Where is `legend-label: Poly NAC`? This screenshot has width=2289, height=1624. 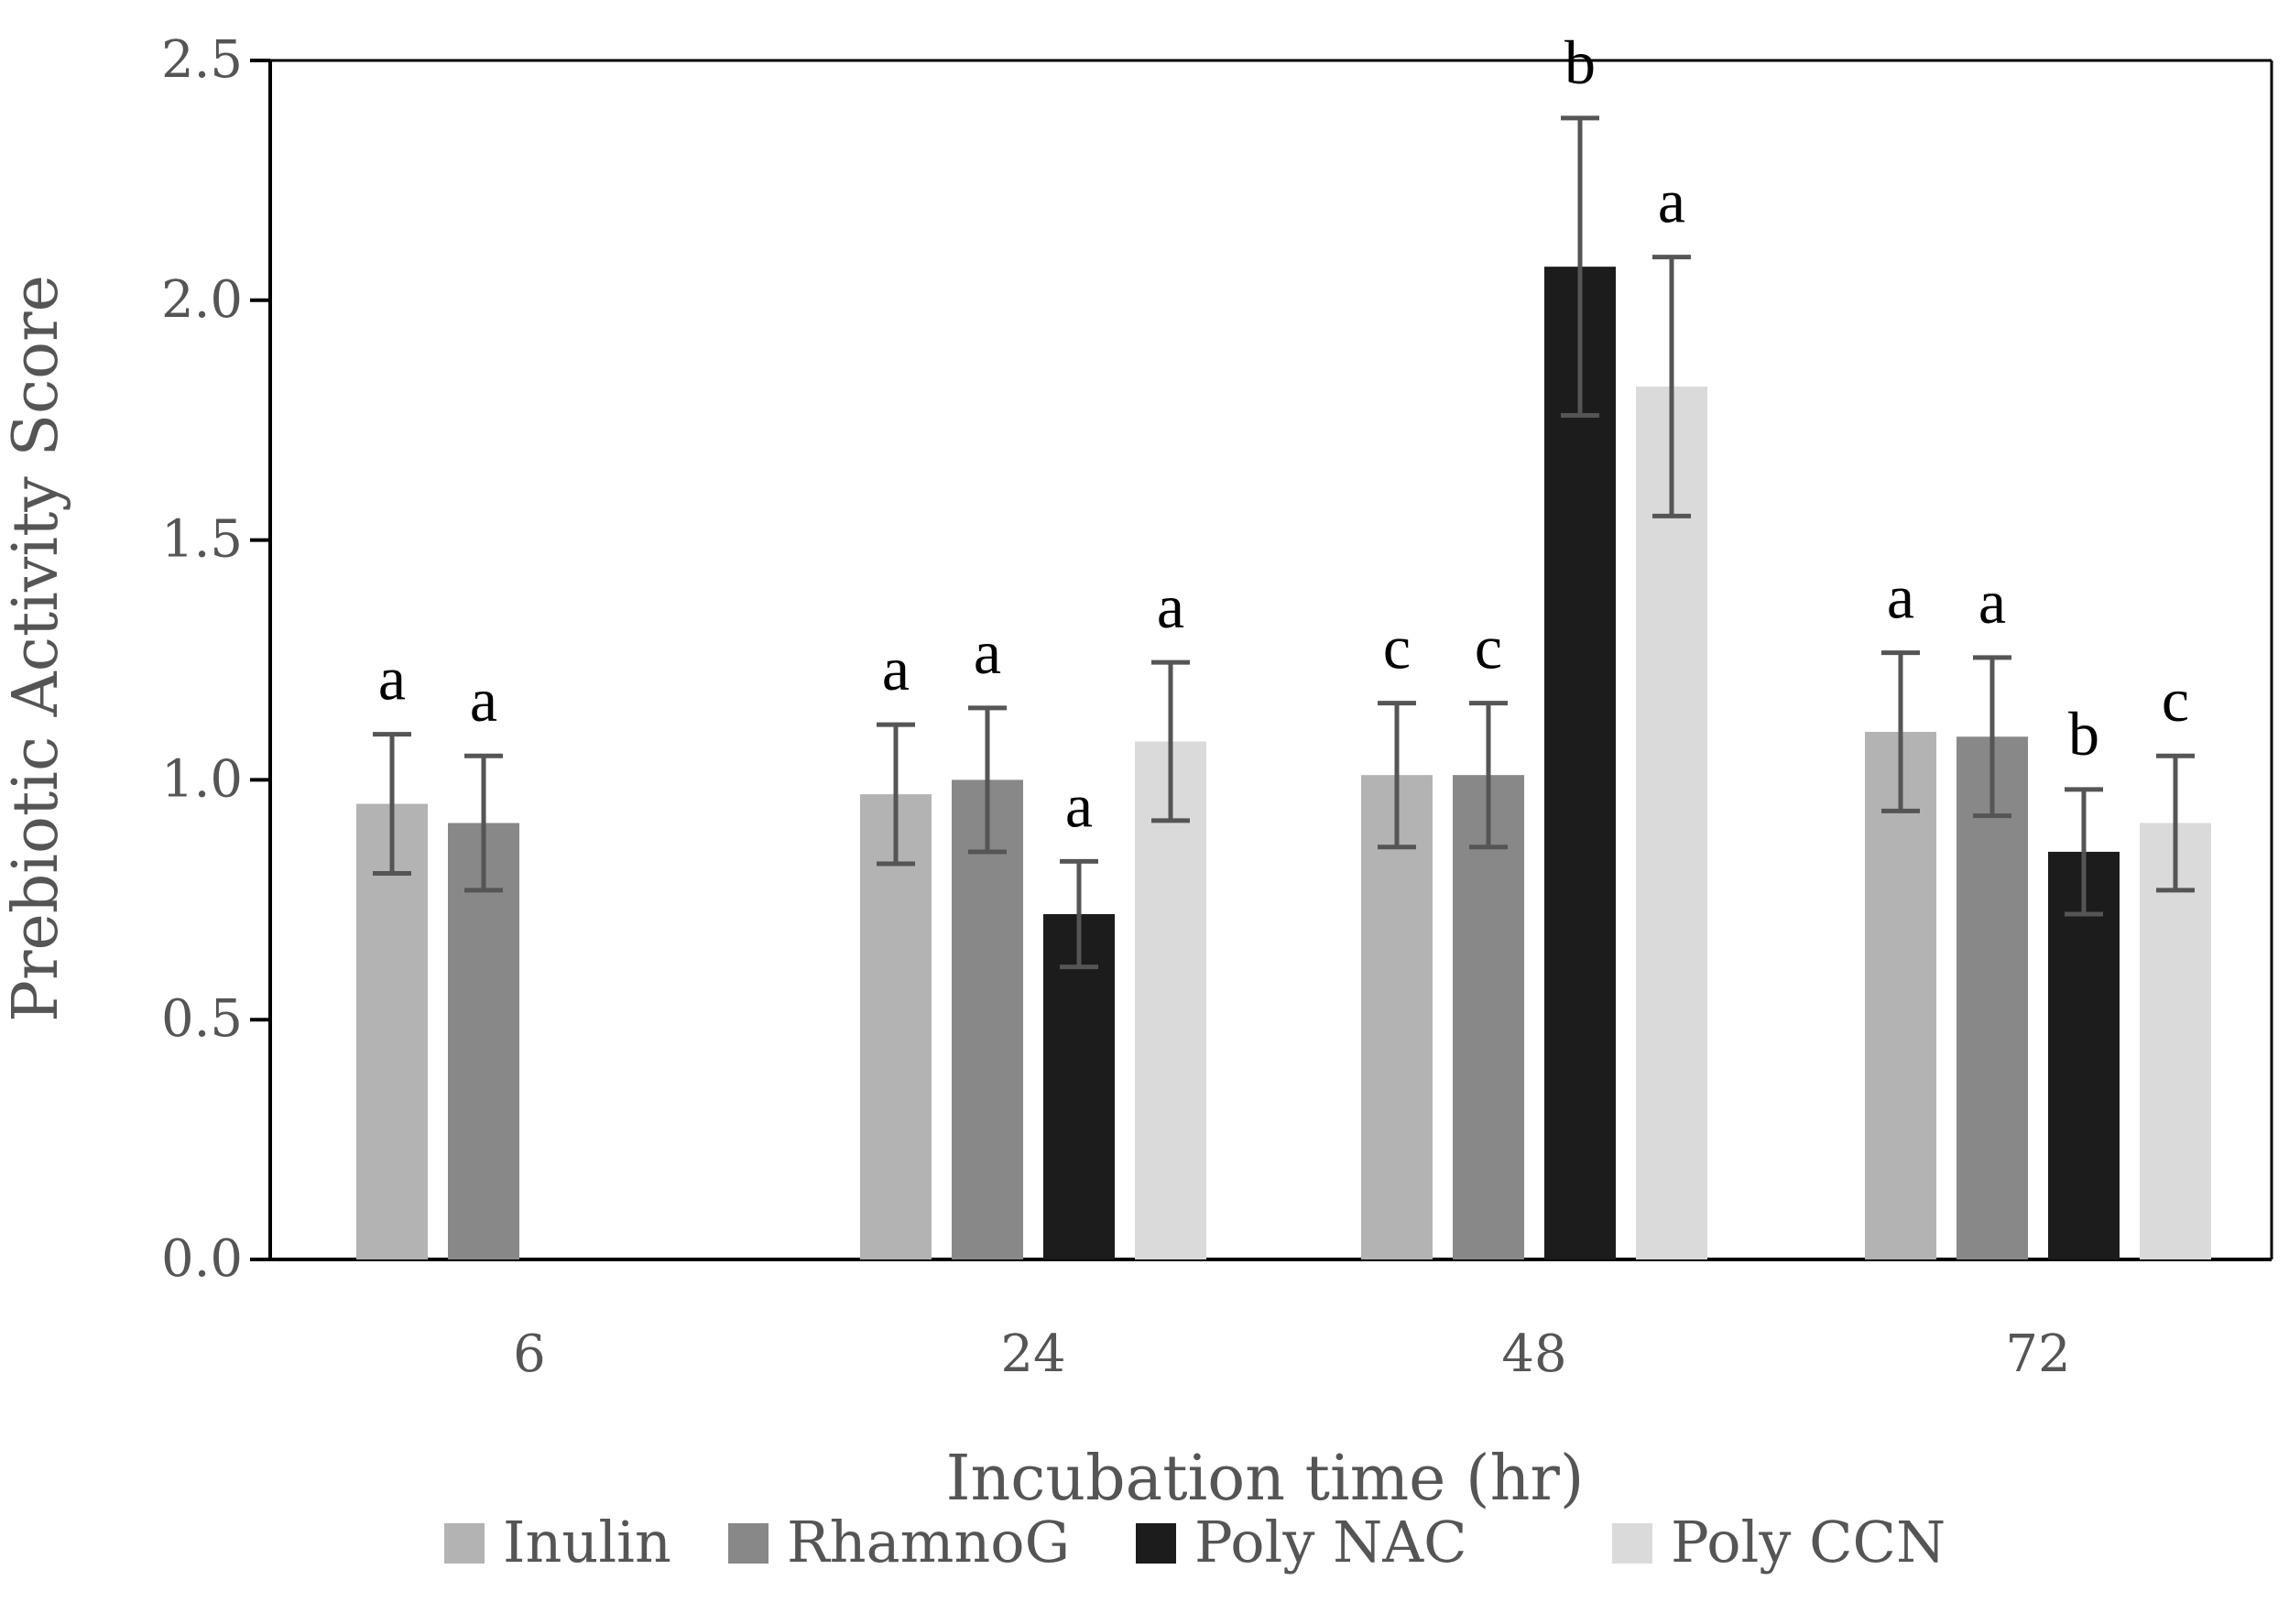
legend-label: Poly NAC is located at coordinates (1330, 1542).